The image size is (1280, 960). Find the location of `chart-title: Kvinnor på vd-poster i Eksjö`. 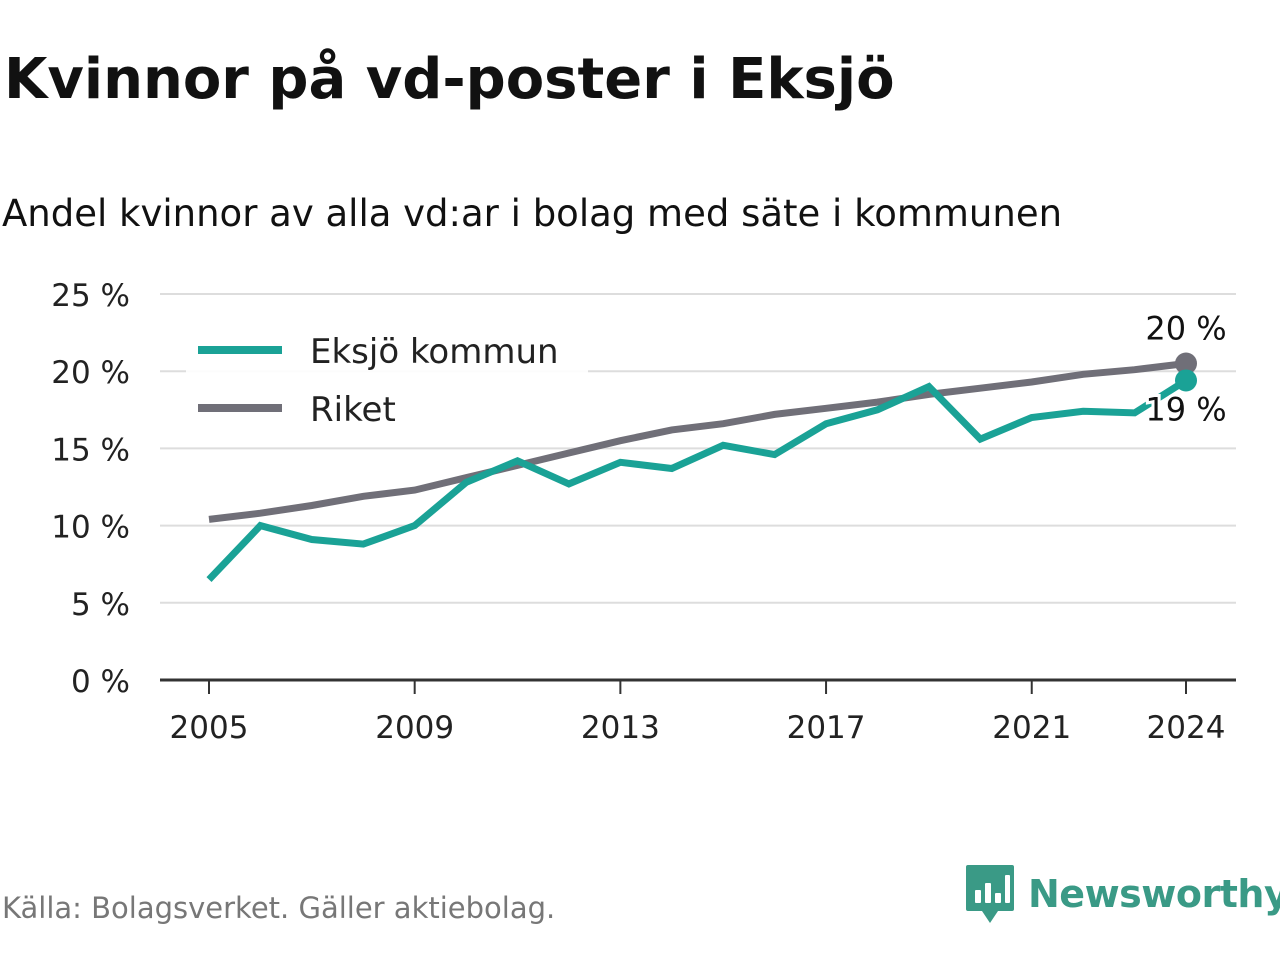

chart-title: Kvinnor på vd-poster i Eksjö is located at coordinates (449, 79).